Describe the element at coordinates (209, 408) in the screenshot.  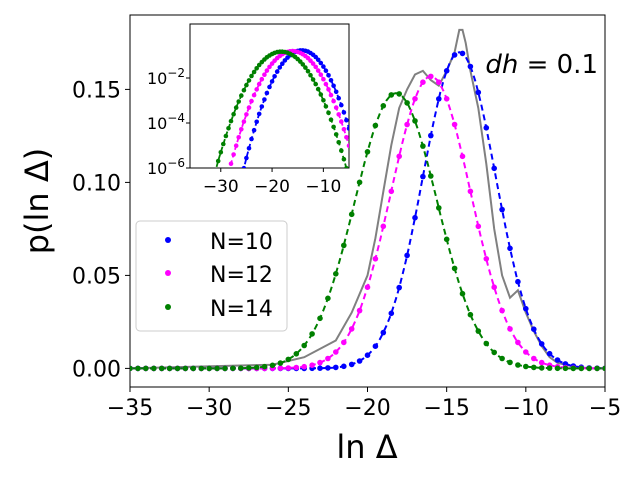
I see `main-x-tick-label: −30` at that location.